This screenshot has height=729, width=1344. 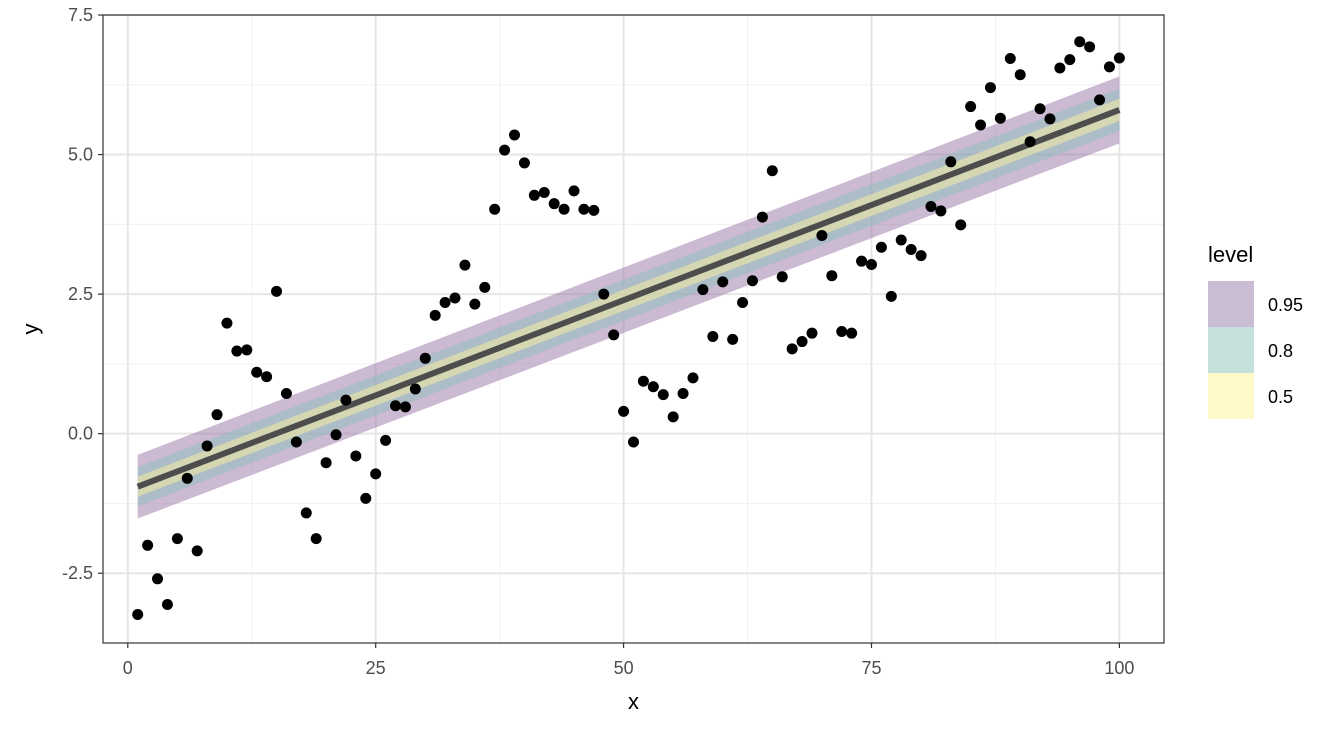 I want to click on legend-label: 0.95, so click(x=1285, y=305).